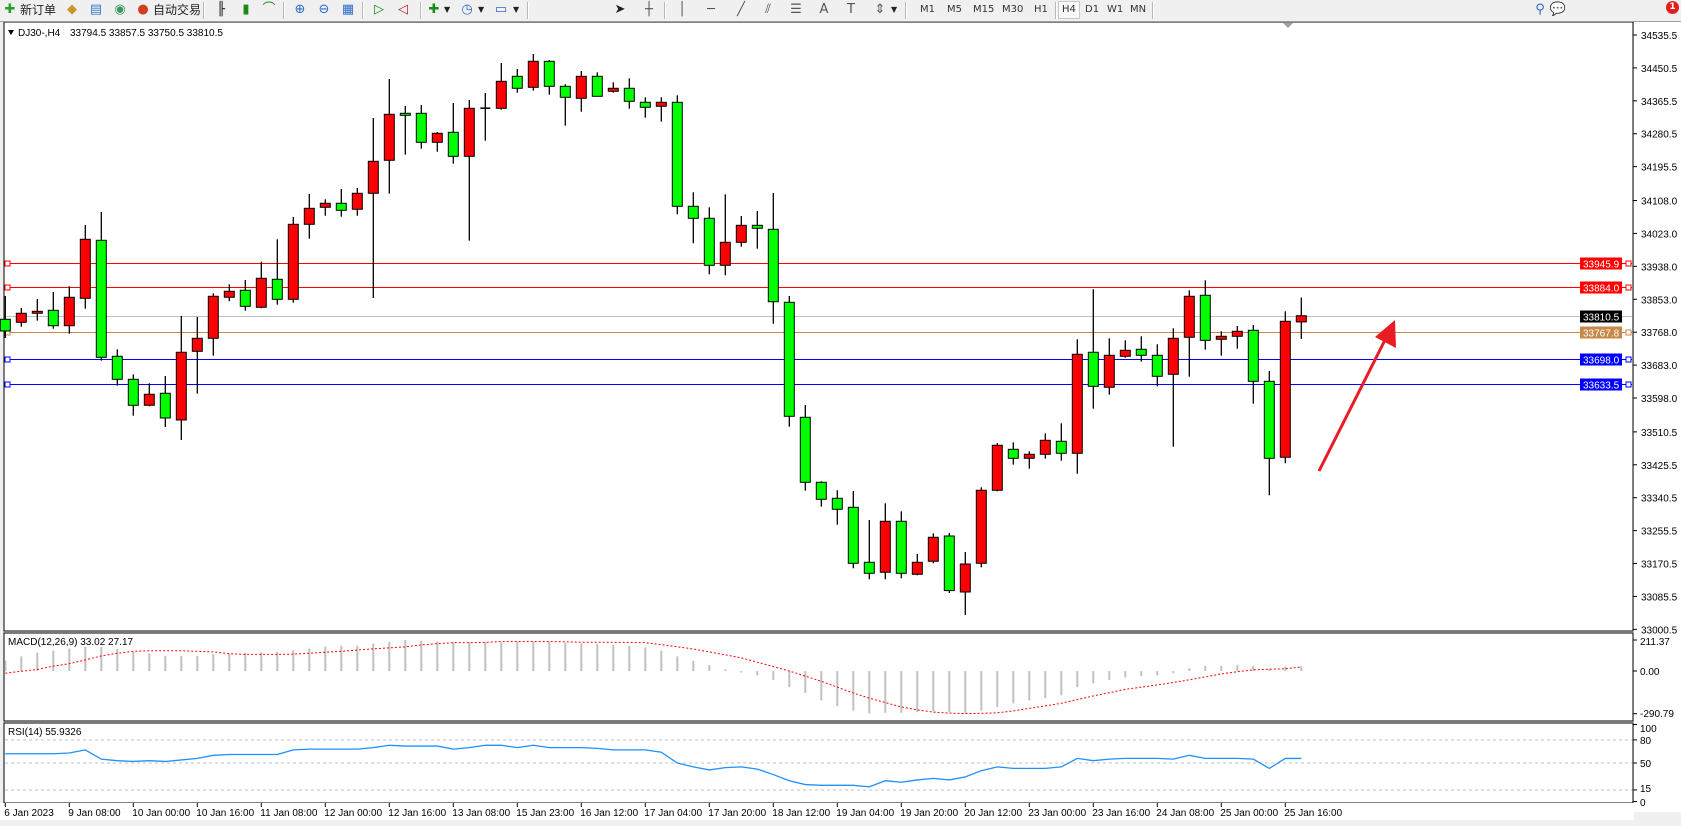  Describe the element at coordinates (177, 10) in the screenshot. I see `auto-trading-button: 自动交易` at that location.